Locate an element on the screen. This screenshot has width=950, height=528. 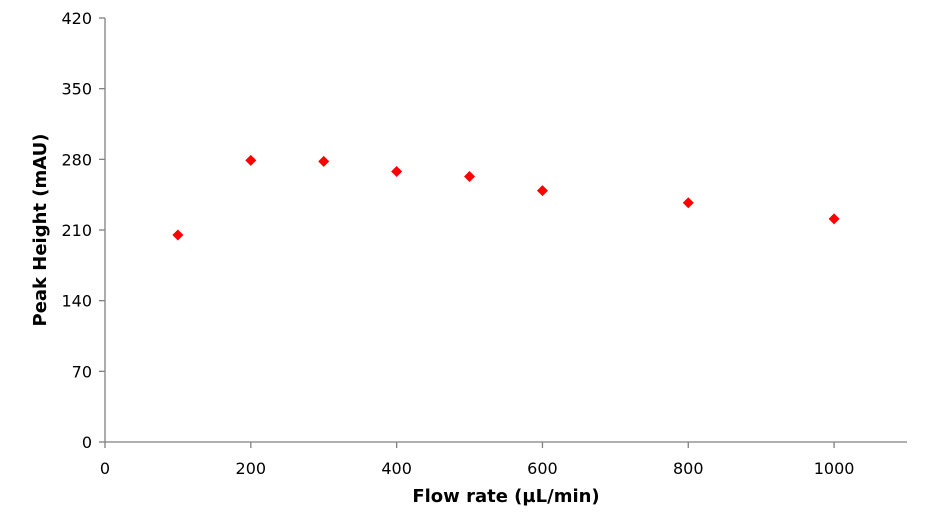
y-tick-label: 140 is located at coordinates (76, 301).